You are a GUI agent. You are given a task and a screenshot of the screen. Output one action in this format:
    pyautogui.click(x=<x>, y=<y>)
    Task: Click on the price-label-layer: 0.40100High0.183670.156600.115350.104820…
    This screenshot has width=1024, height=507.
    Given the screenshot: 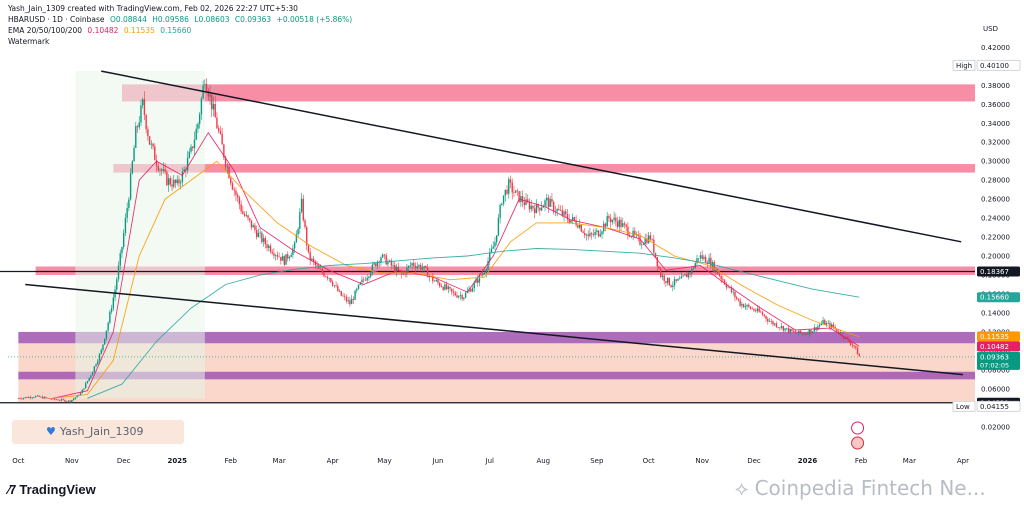 What is the action you would take?
    pyautogui.click(x=986, y=235)
    